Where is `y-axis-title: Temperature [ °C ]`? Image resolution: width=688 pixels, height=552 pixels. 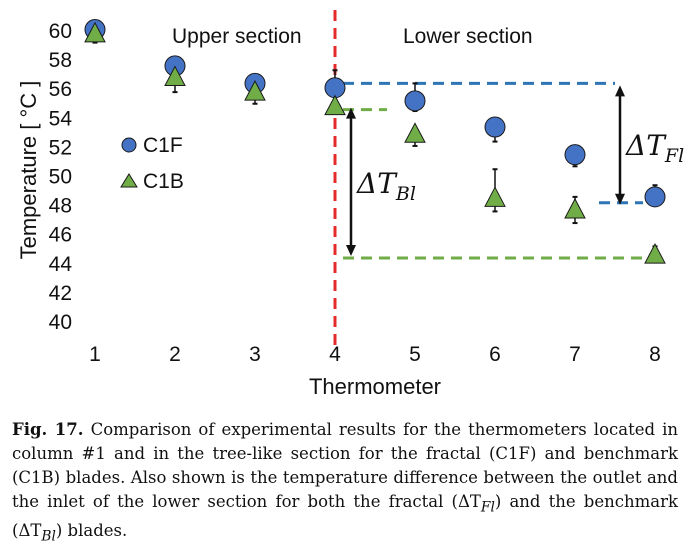
y-axis-title: Temperature [ °C ] is located at coordinates (28, 170).